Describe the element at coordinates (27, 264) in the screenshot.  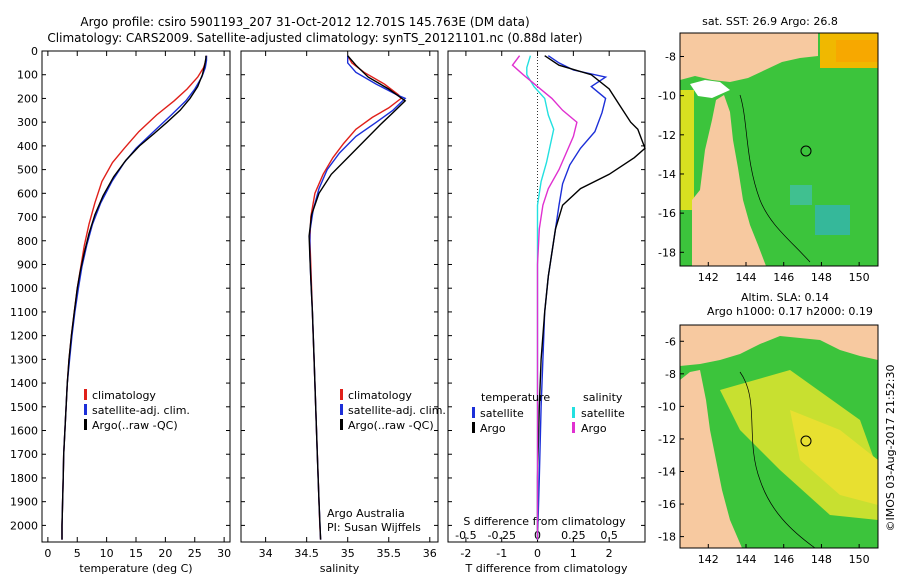
I see `depth-tick-label: 900` at that location.